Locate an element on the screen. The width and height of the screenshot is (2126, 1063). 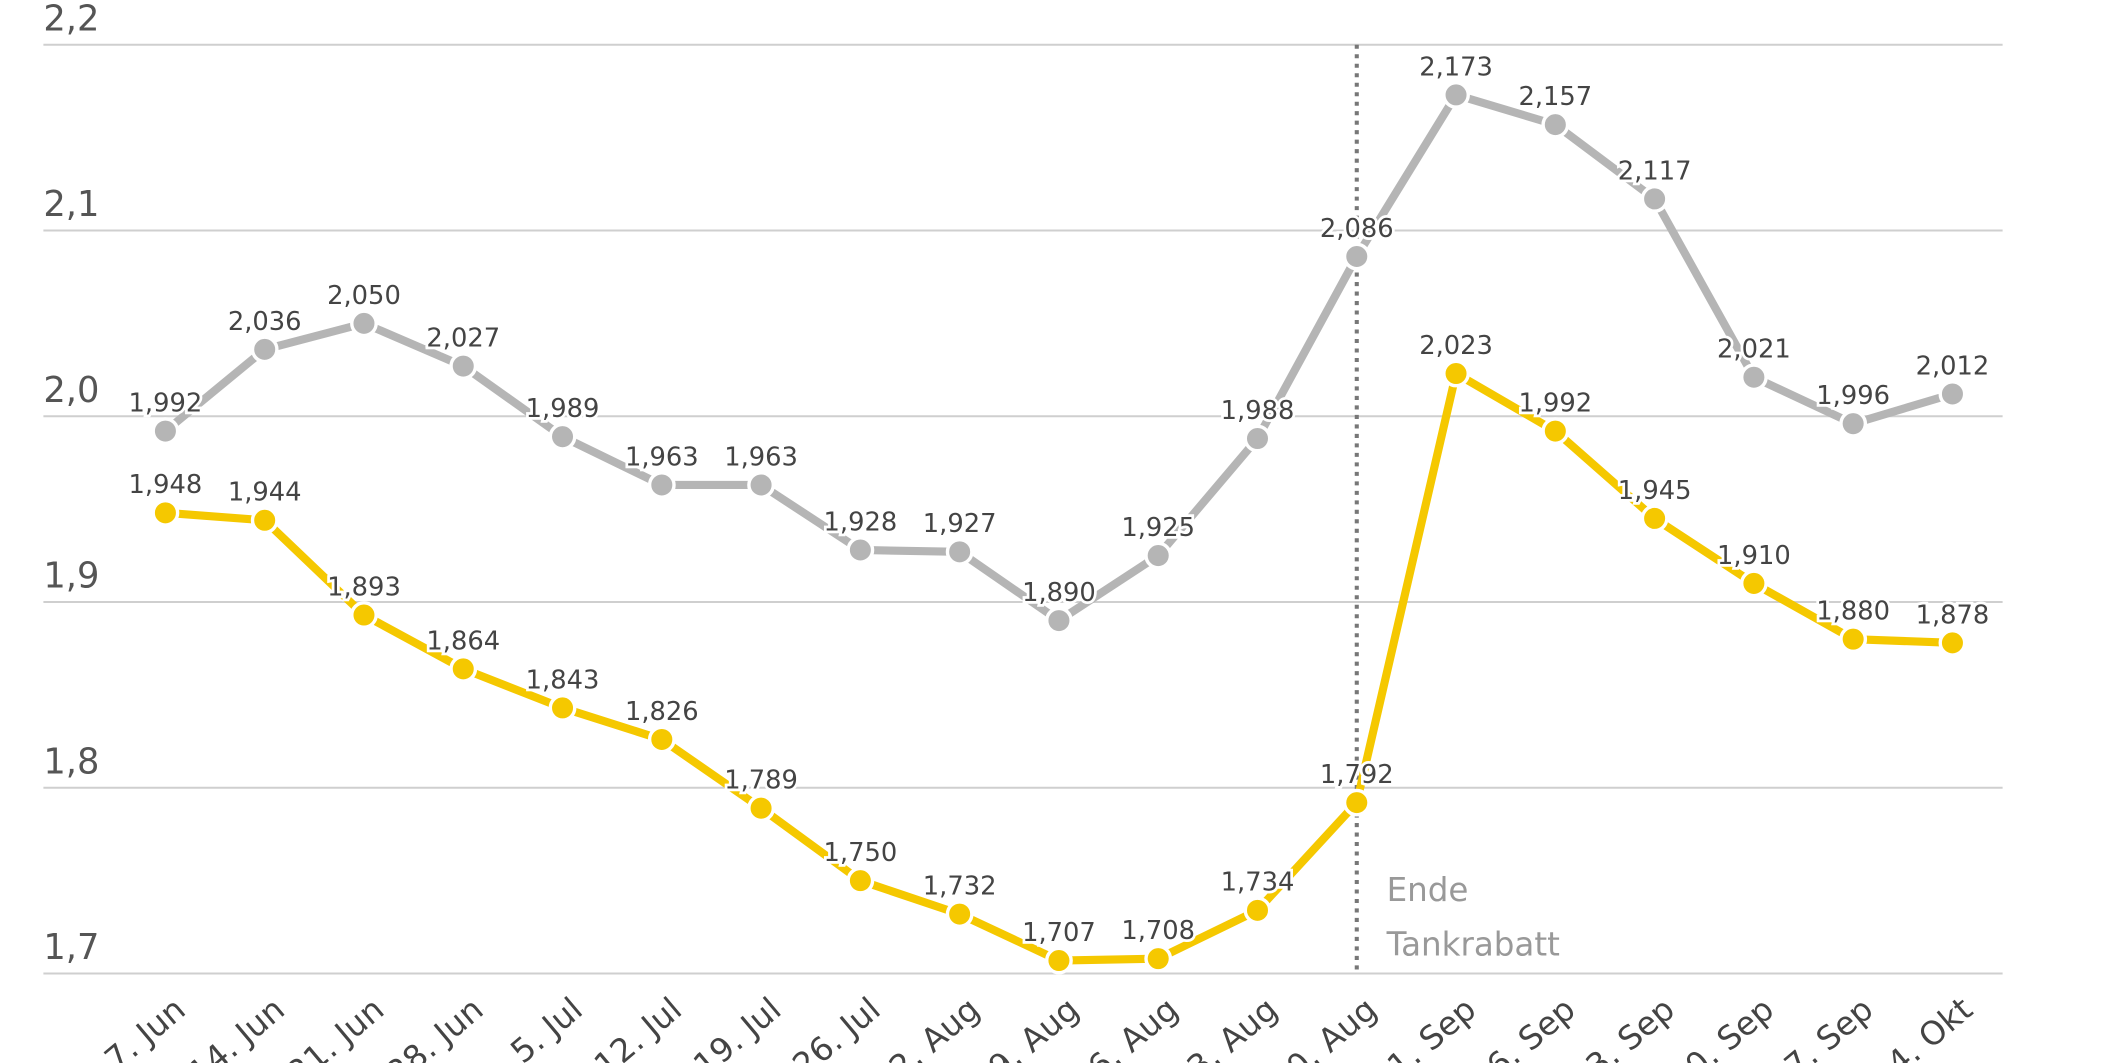
data-label: 1,992 is located at coordinates (1555, 403).